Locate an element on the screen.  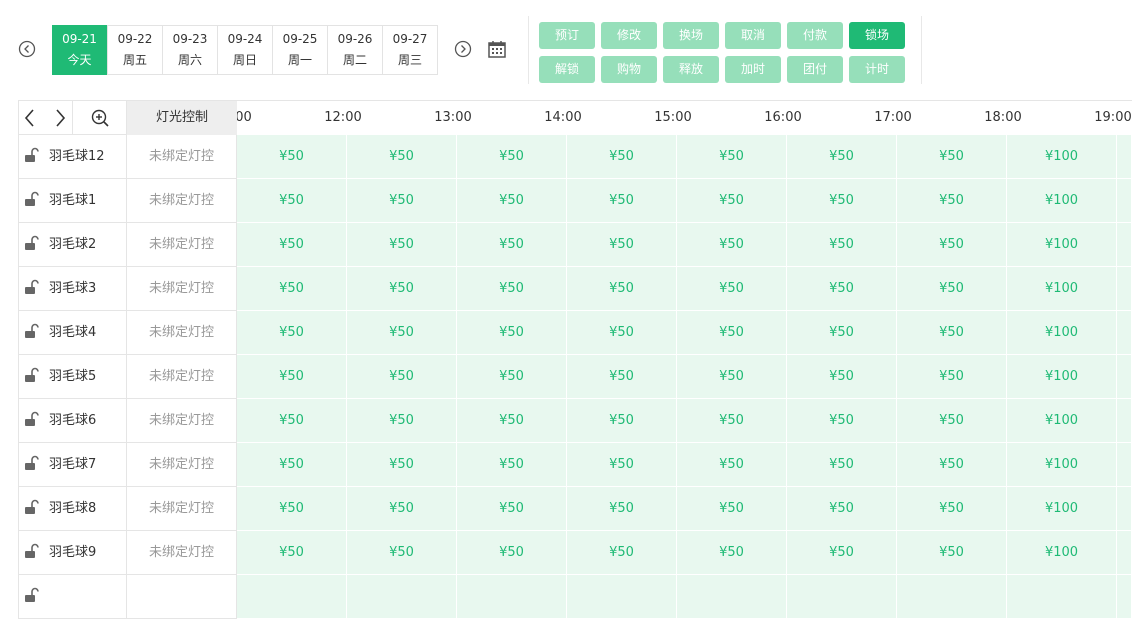
action-button: 计时 is located at coordinates (877, 69).